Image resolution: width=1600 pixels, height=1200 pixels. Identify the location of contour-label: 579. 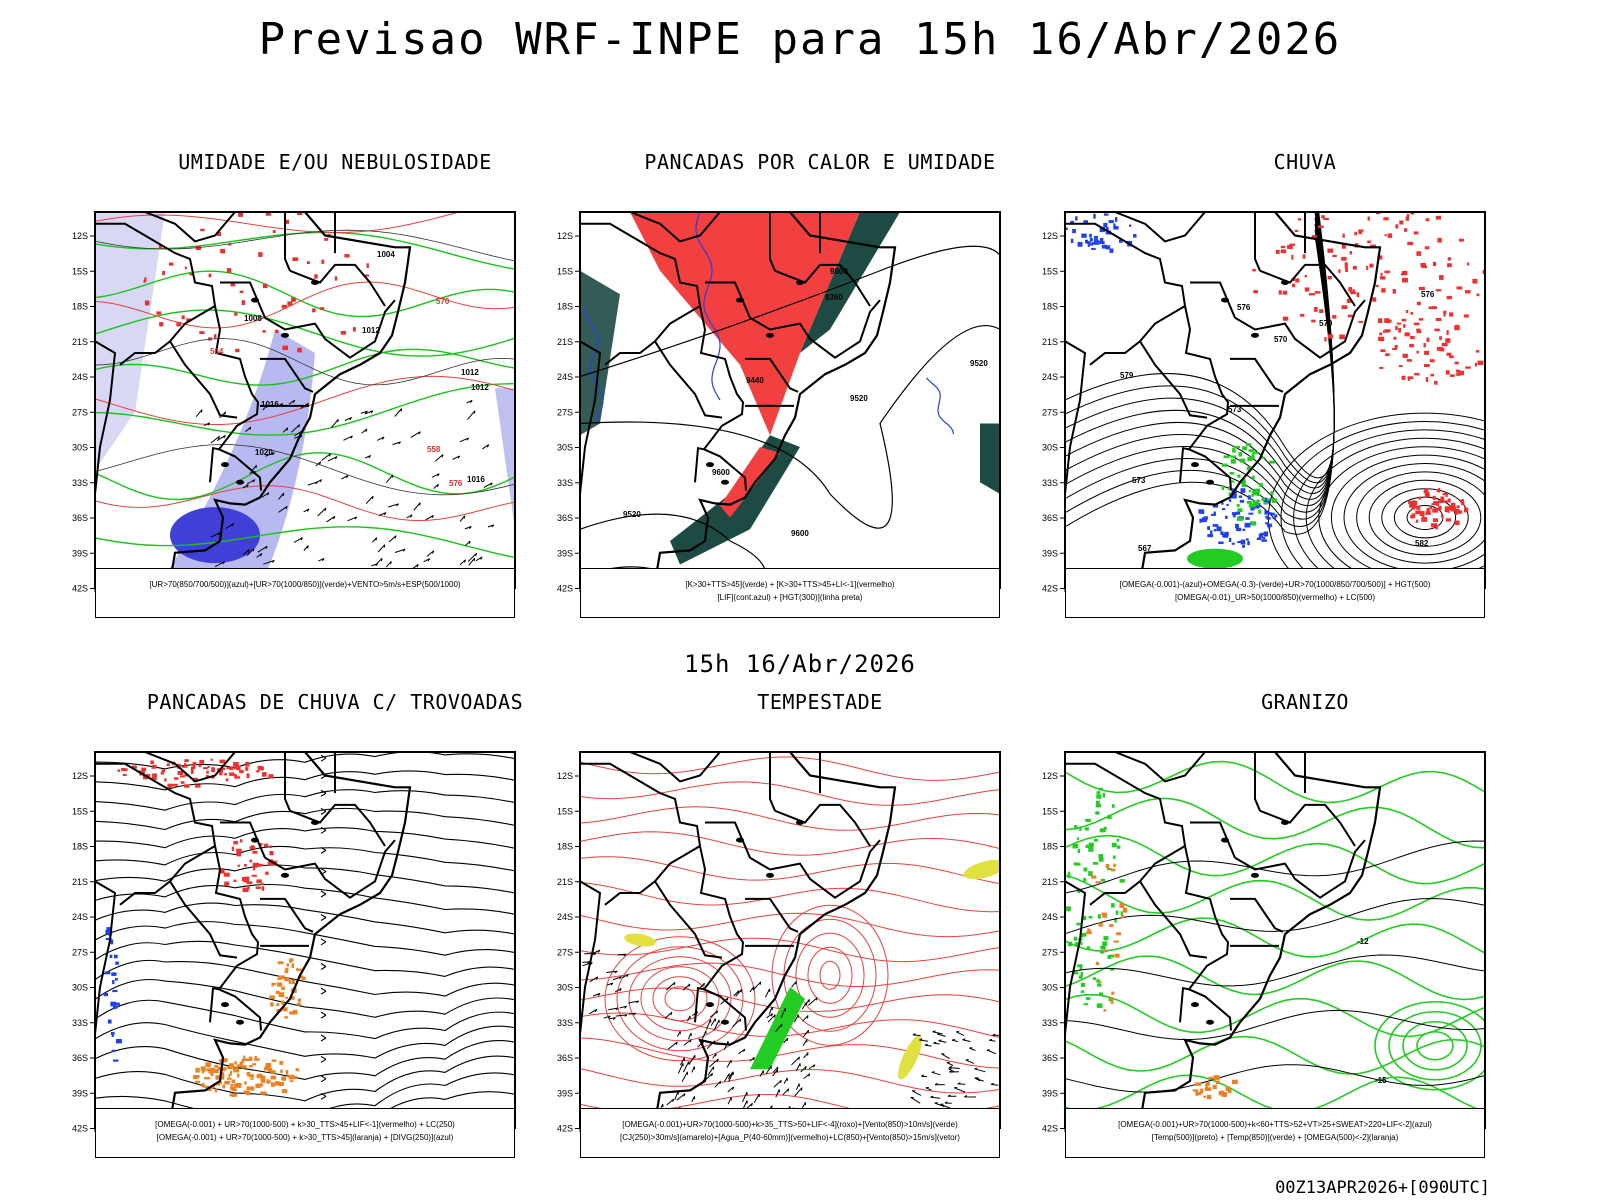
(1127, 375).